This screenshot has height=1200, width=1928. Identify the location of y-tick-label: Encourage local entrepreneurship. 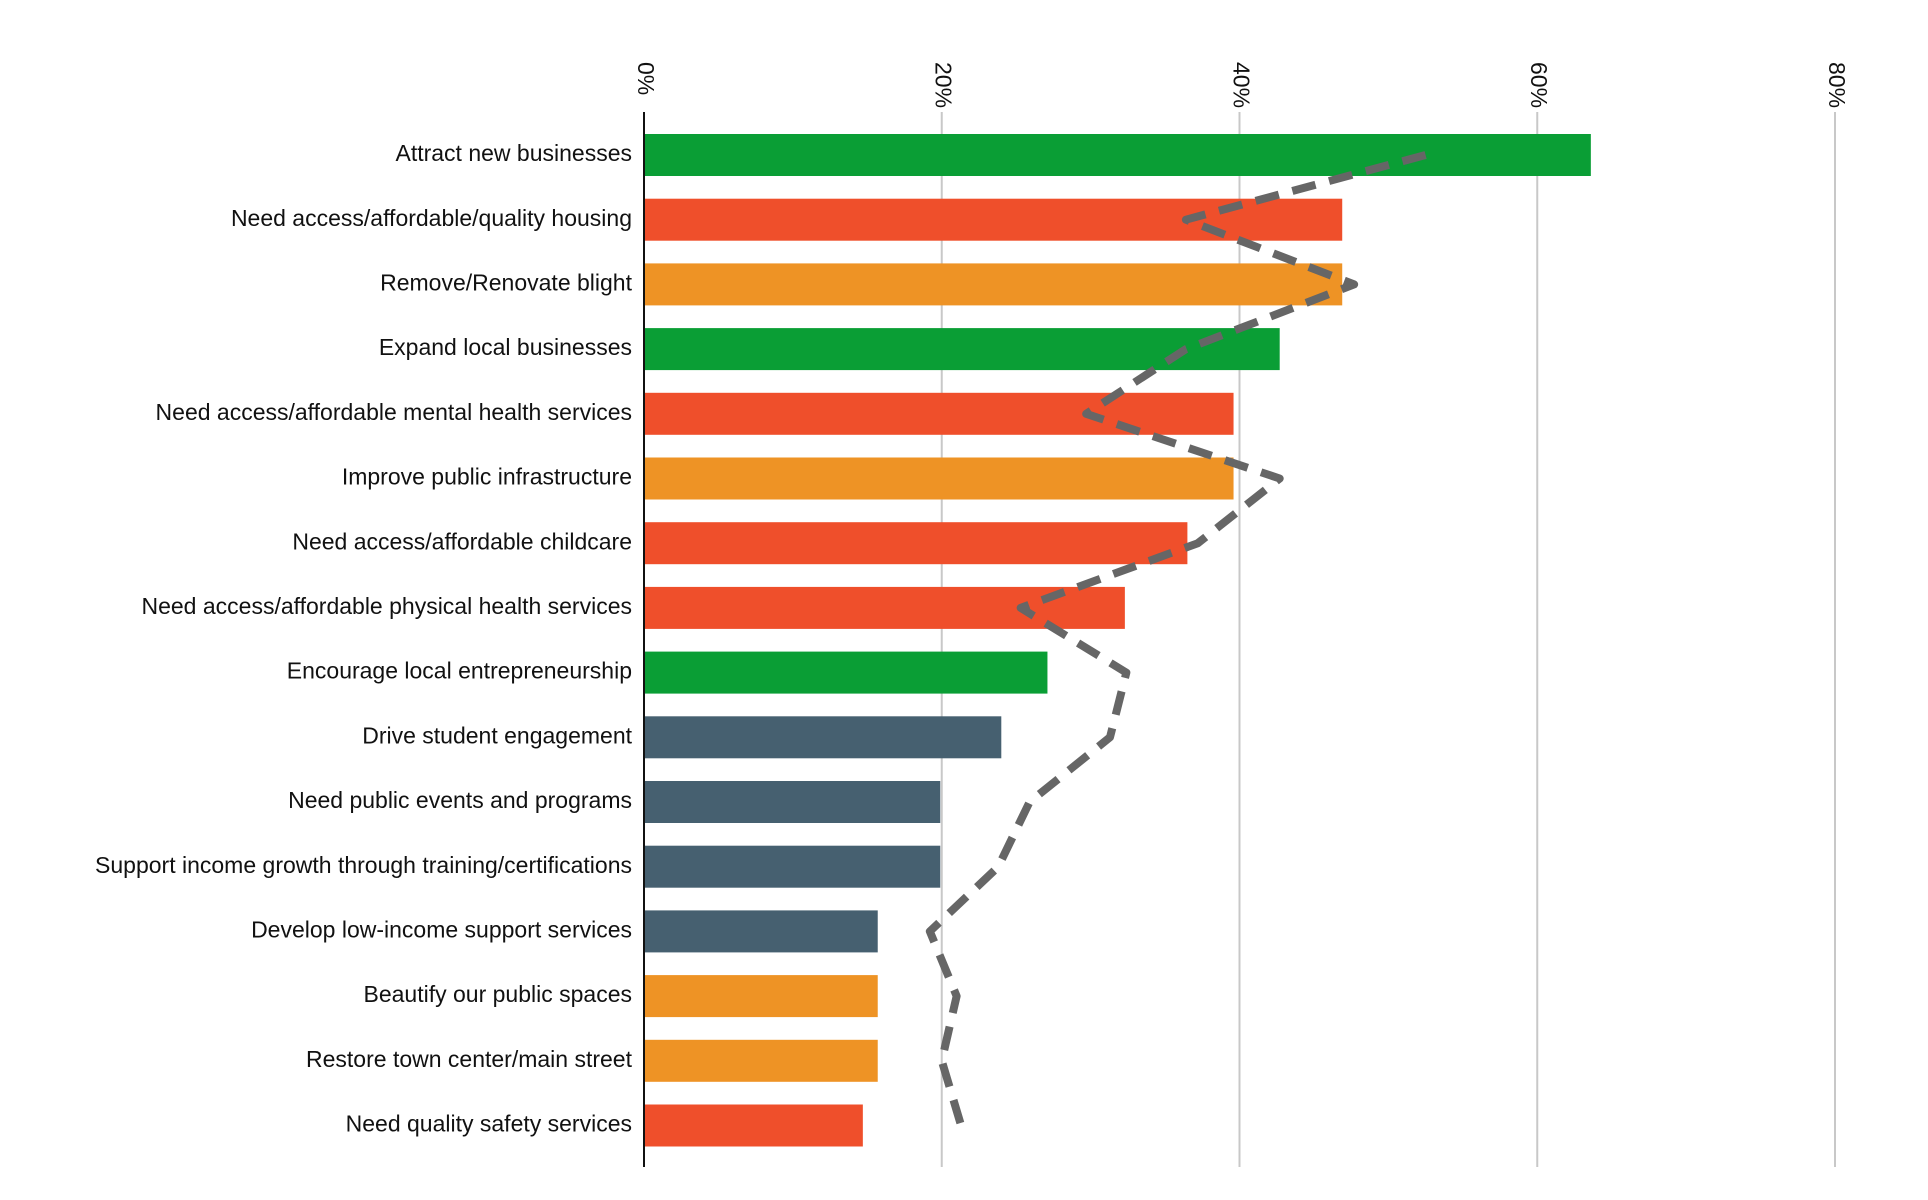
(459, 671).